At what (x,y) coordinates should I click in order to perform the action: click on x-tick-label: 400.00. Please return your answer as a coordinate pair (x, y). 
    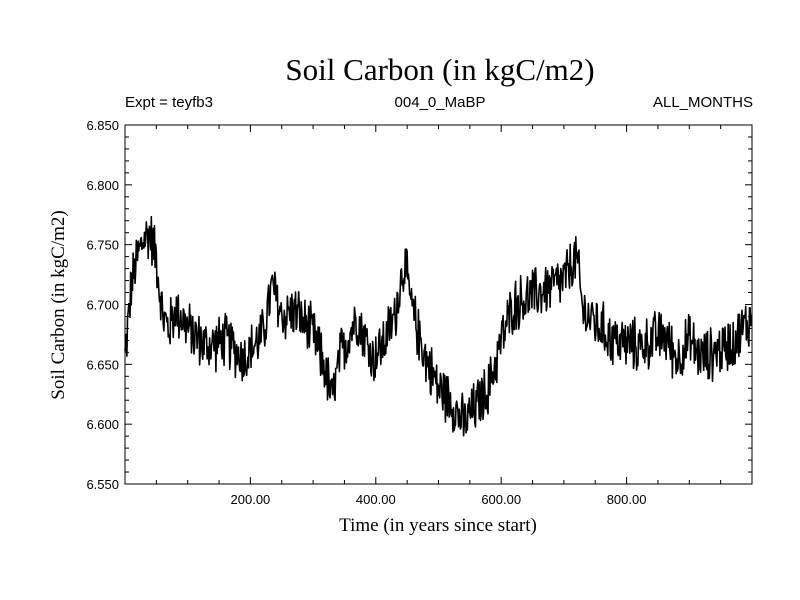
    Looking at the image, I should click on (376, 499).